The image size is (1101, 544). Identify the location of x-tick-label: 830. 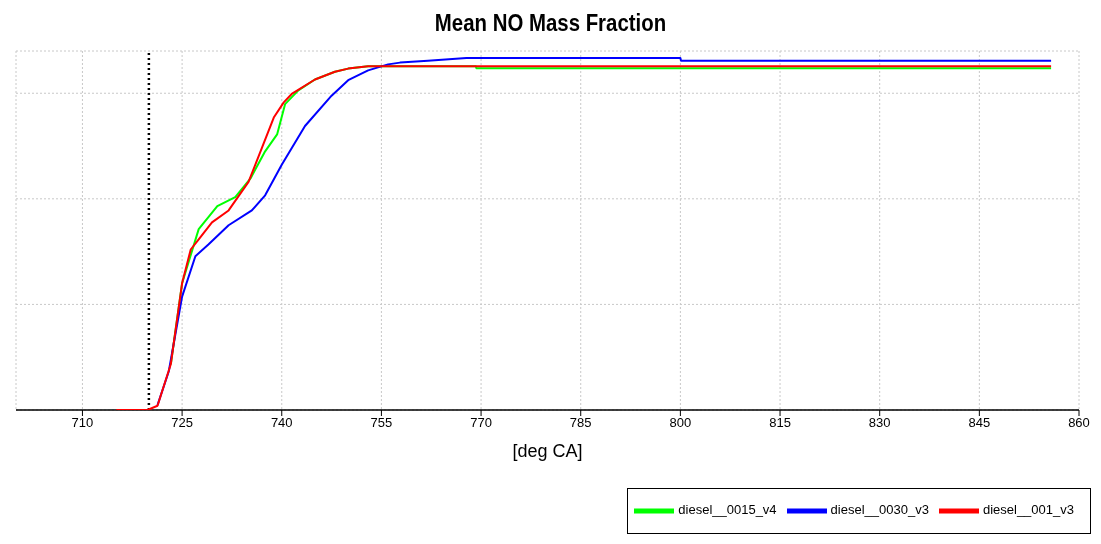
(879, 423).